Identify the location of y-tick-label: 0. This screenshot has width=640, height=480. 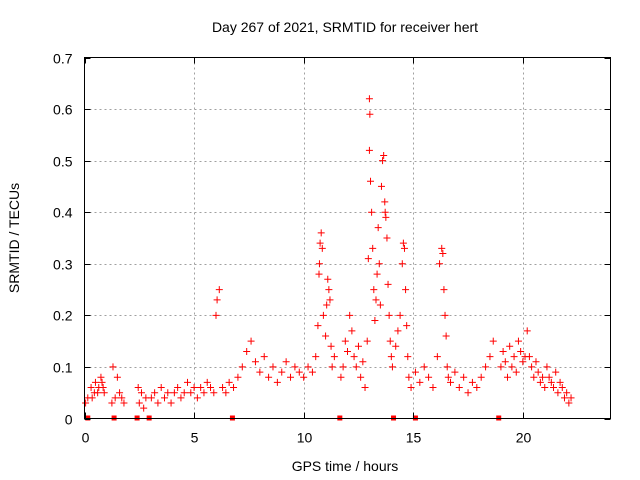
(69, 420).